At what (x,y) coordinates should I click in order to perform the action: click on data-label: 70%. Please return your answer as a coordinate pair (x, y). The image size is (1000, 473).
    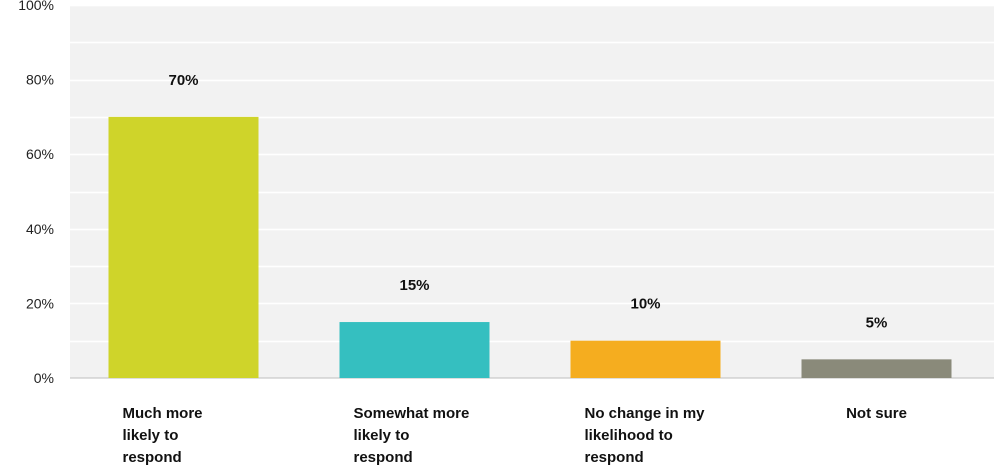
    Looking at the image, I should click on (183, 80).